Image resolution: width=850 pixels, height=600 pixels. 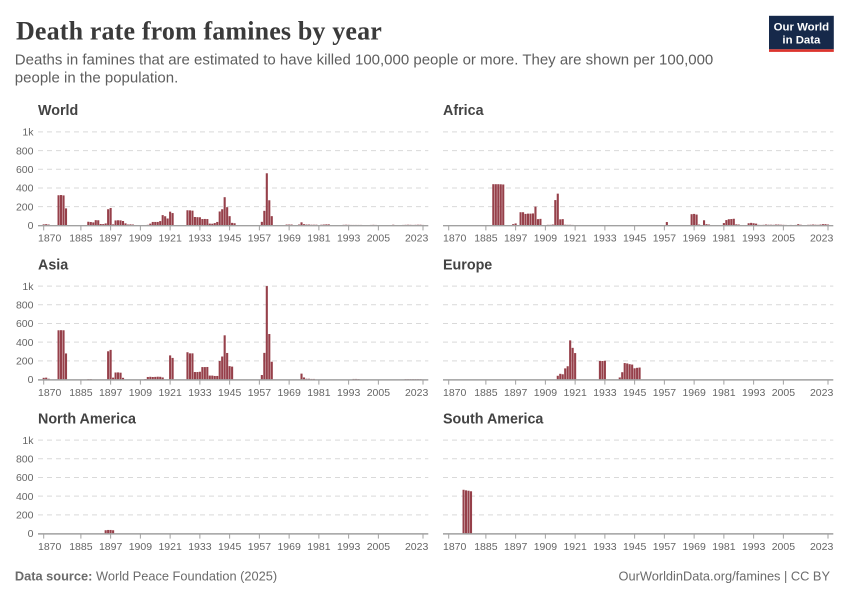 I want to click on svg-text: Africa, so click(x=464, y=111).